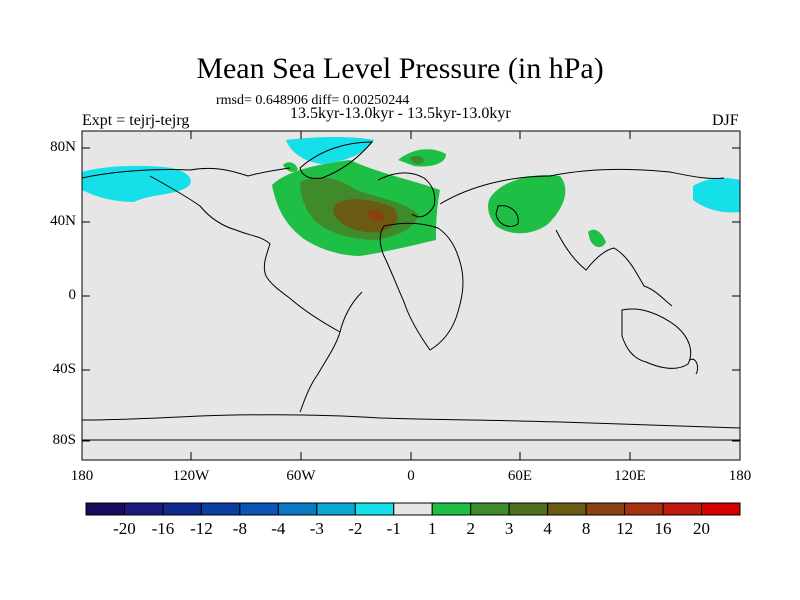 This screenshot has width=800, height=600. I want to click on plot-title: Mean Sea Level Pressure (in hPa), so click(400, 68).